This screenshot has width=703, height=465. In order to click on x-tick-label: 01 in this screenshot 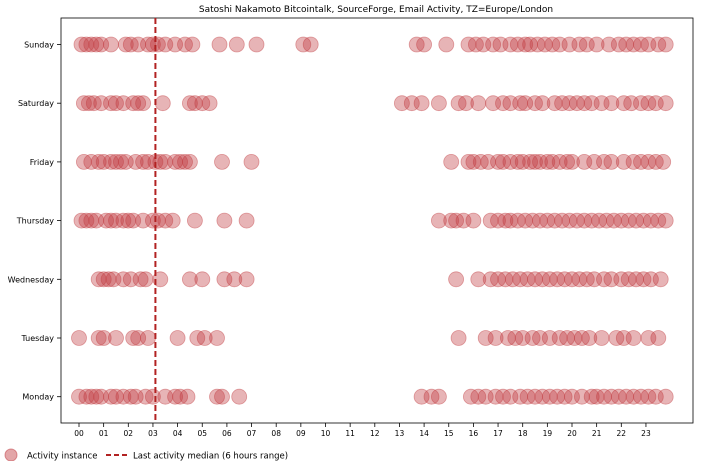, I will do `click(104, 433)`.